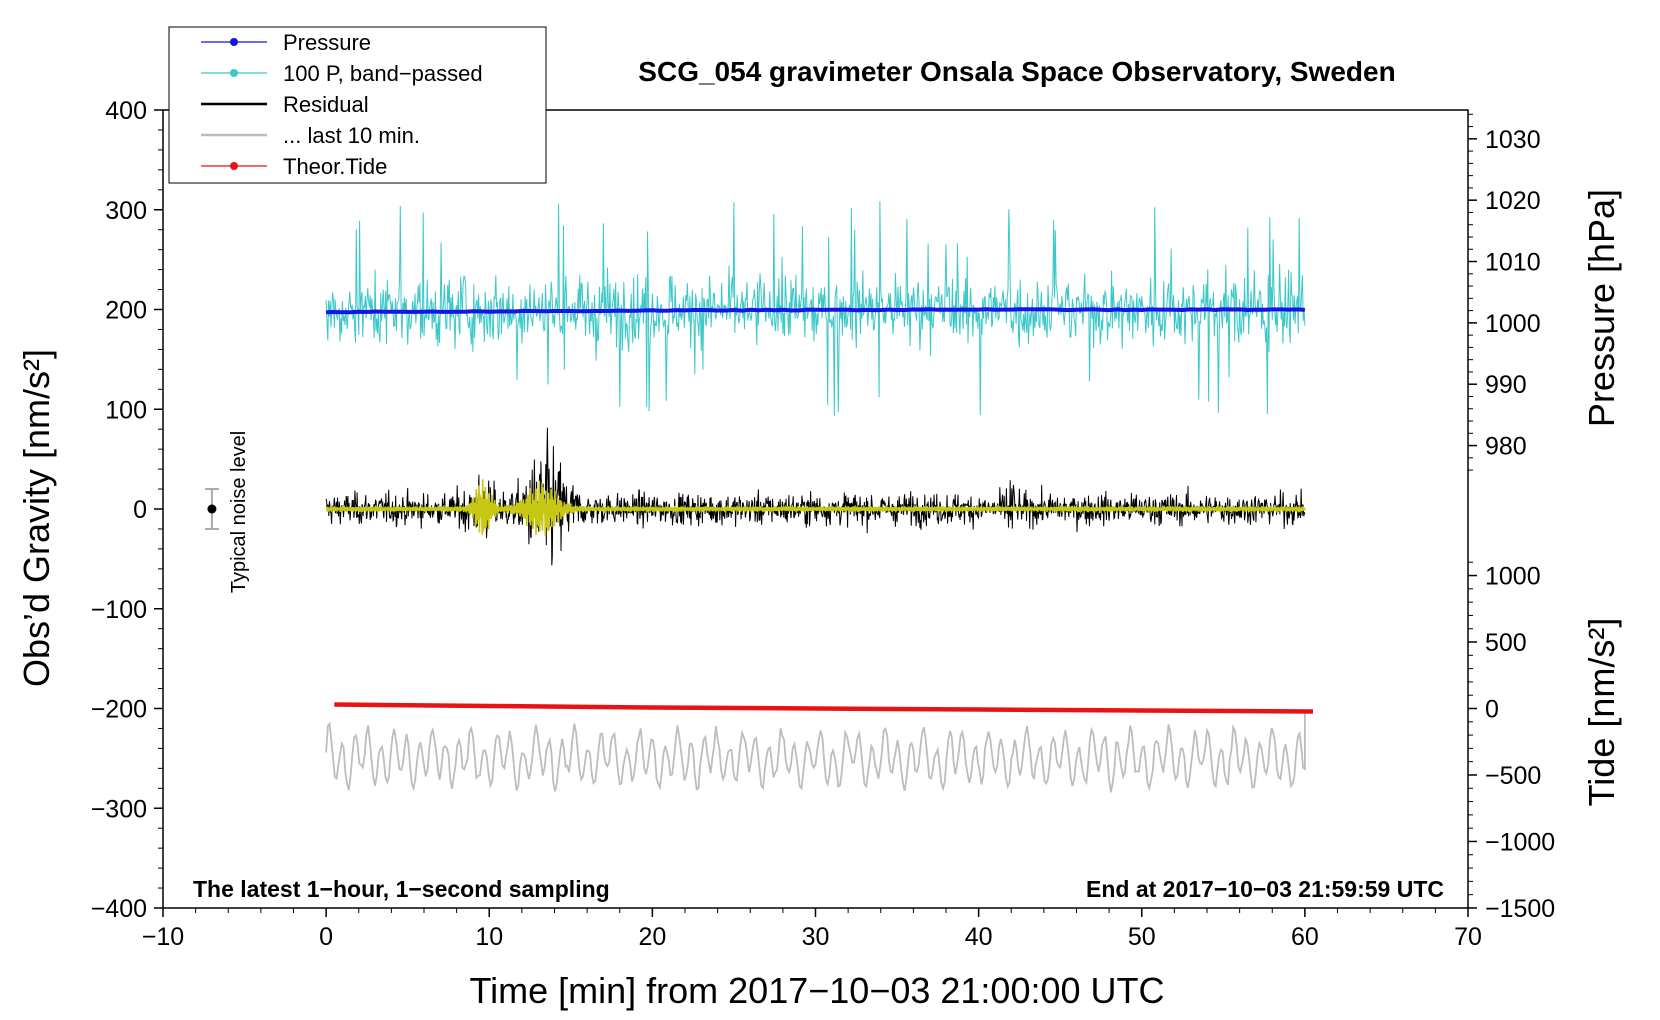  I want to click on legend-item: Pressure, so click(286, 42).